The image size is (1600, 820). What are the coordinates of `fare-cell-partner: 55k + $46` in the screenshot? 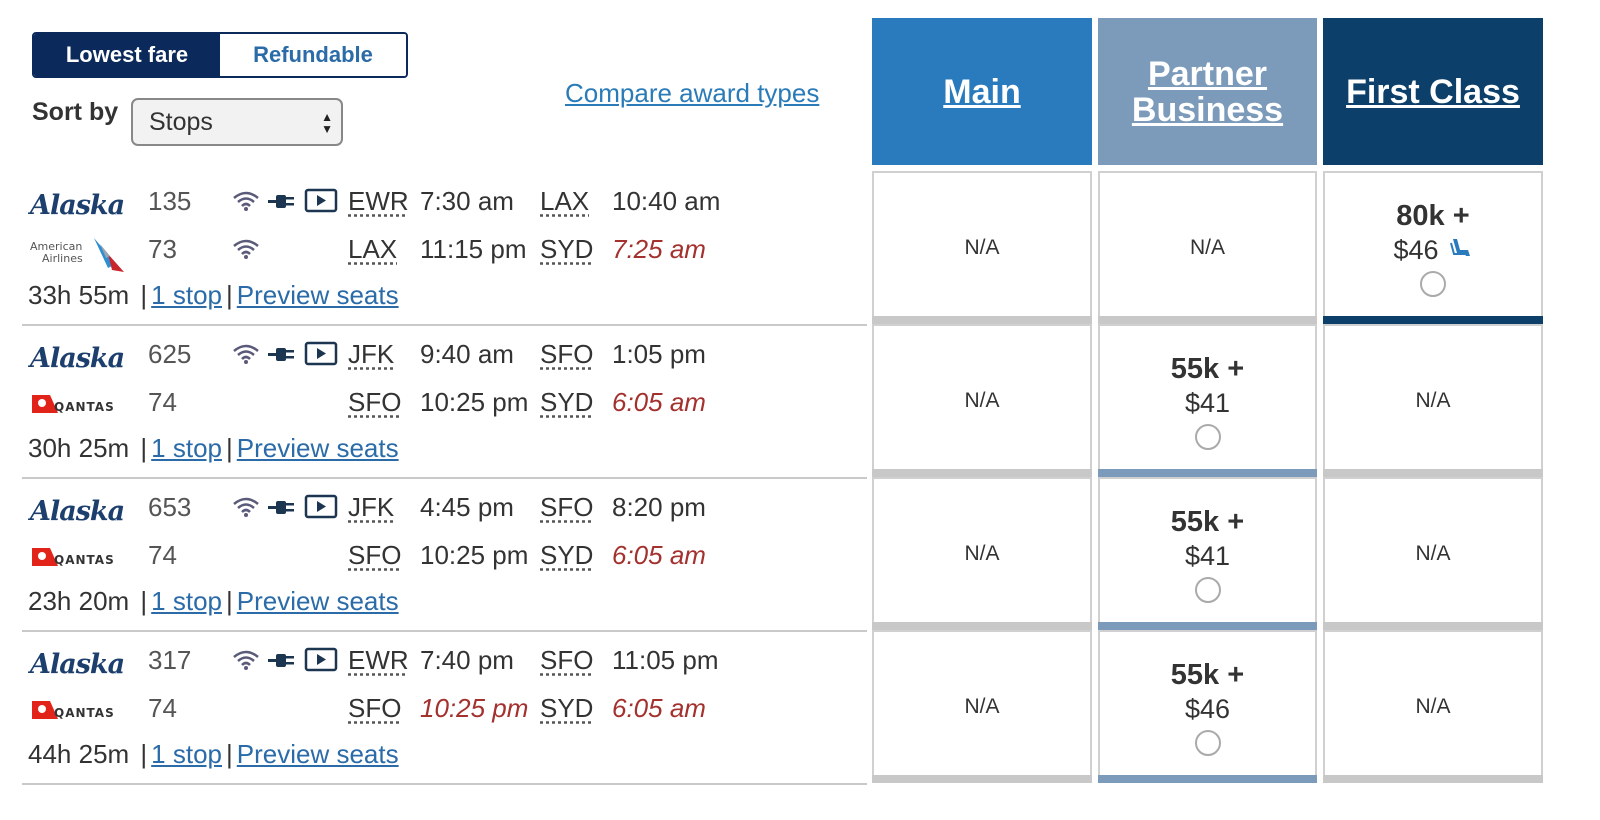 It's located at (1207, 706).